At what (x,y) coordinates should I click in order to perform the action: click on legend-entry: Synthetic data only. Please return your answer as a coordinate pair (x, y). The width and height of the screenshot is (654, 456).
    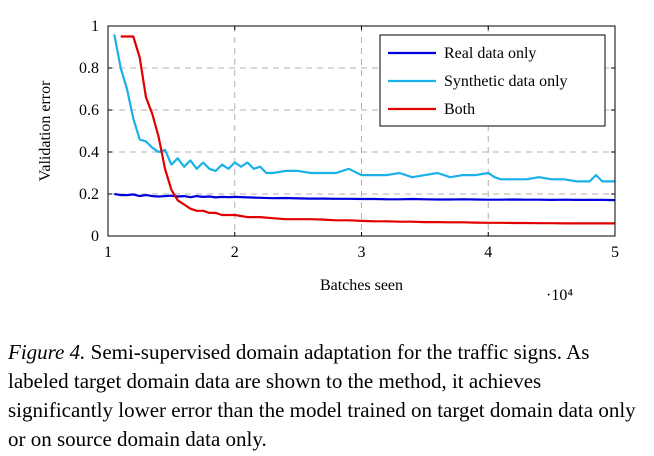
    Looking at the image, I should click on (506, 81).